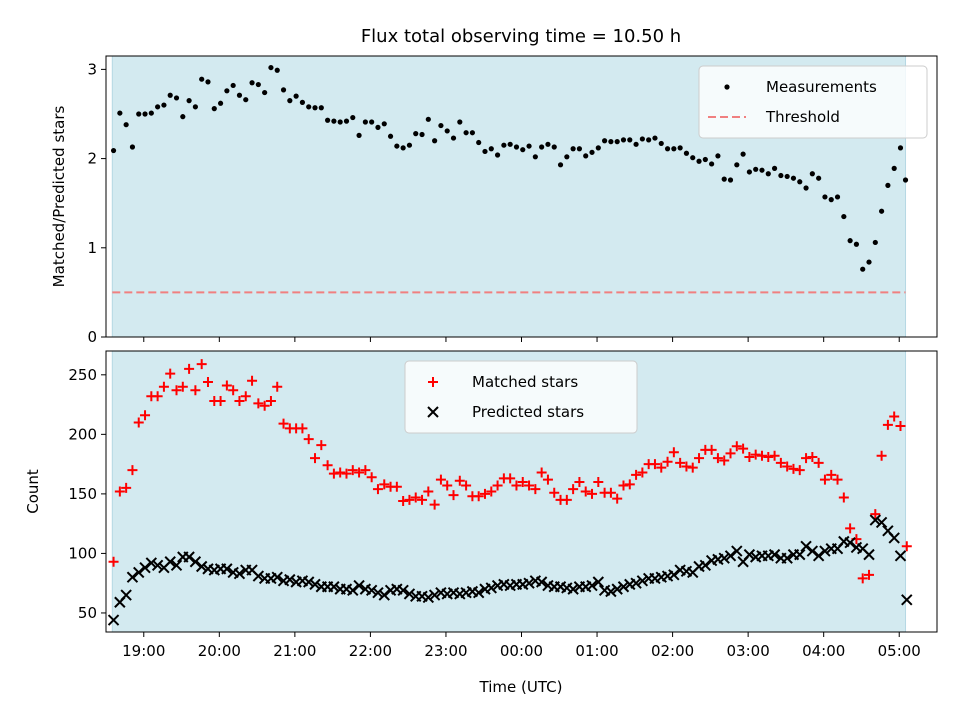 The width and height of the screenshot is (960, 720). I want to click on x-tick-label: 03:00, so click(748, 651).